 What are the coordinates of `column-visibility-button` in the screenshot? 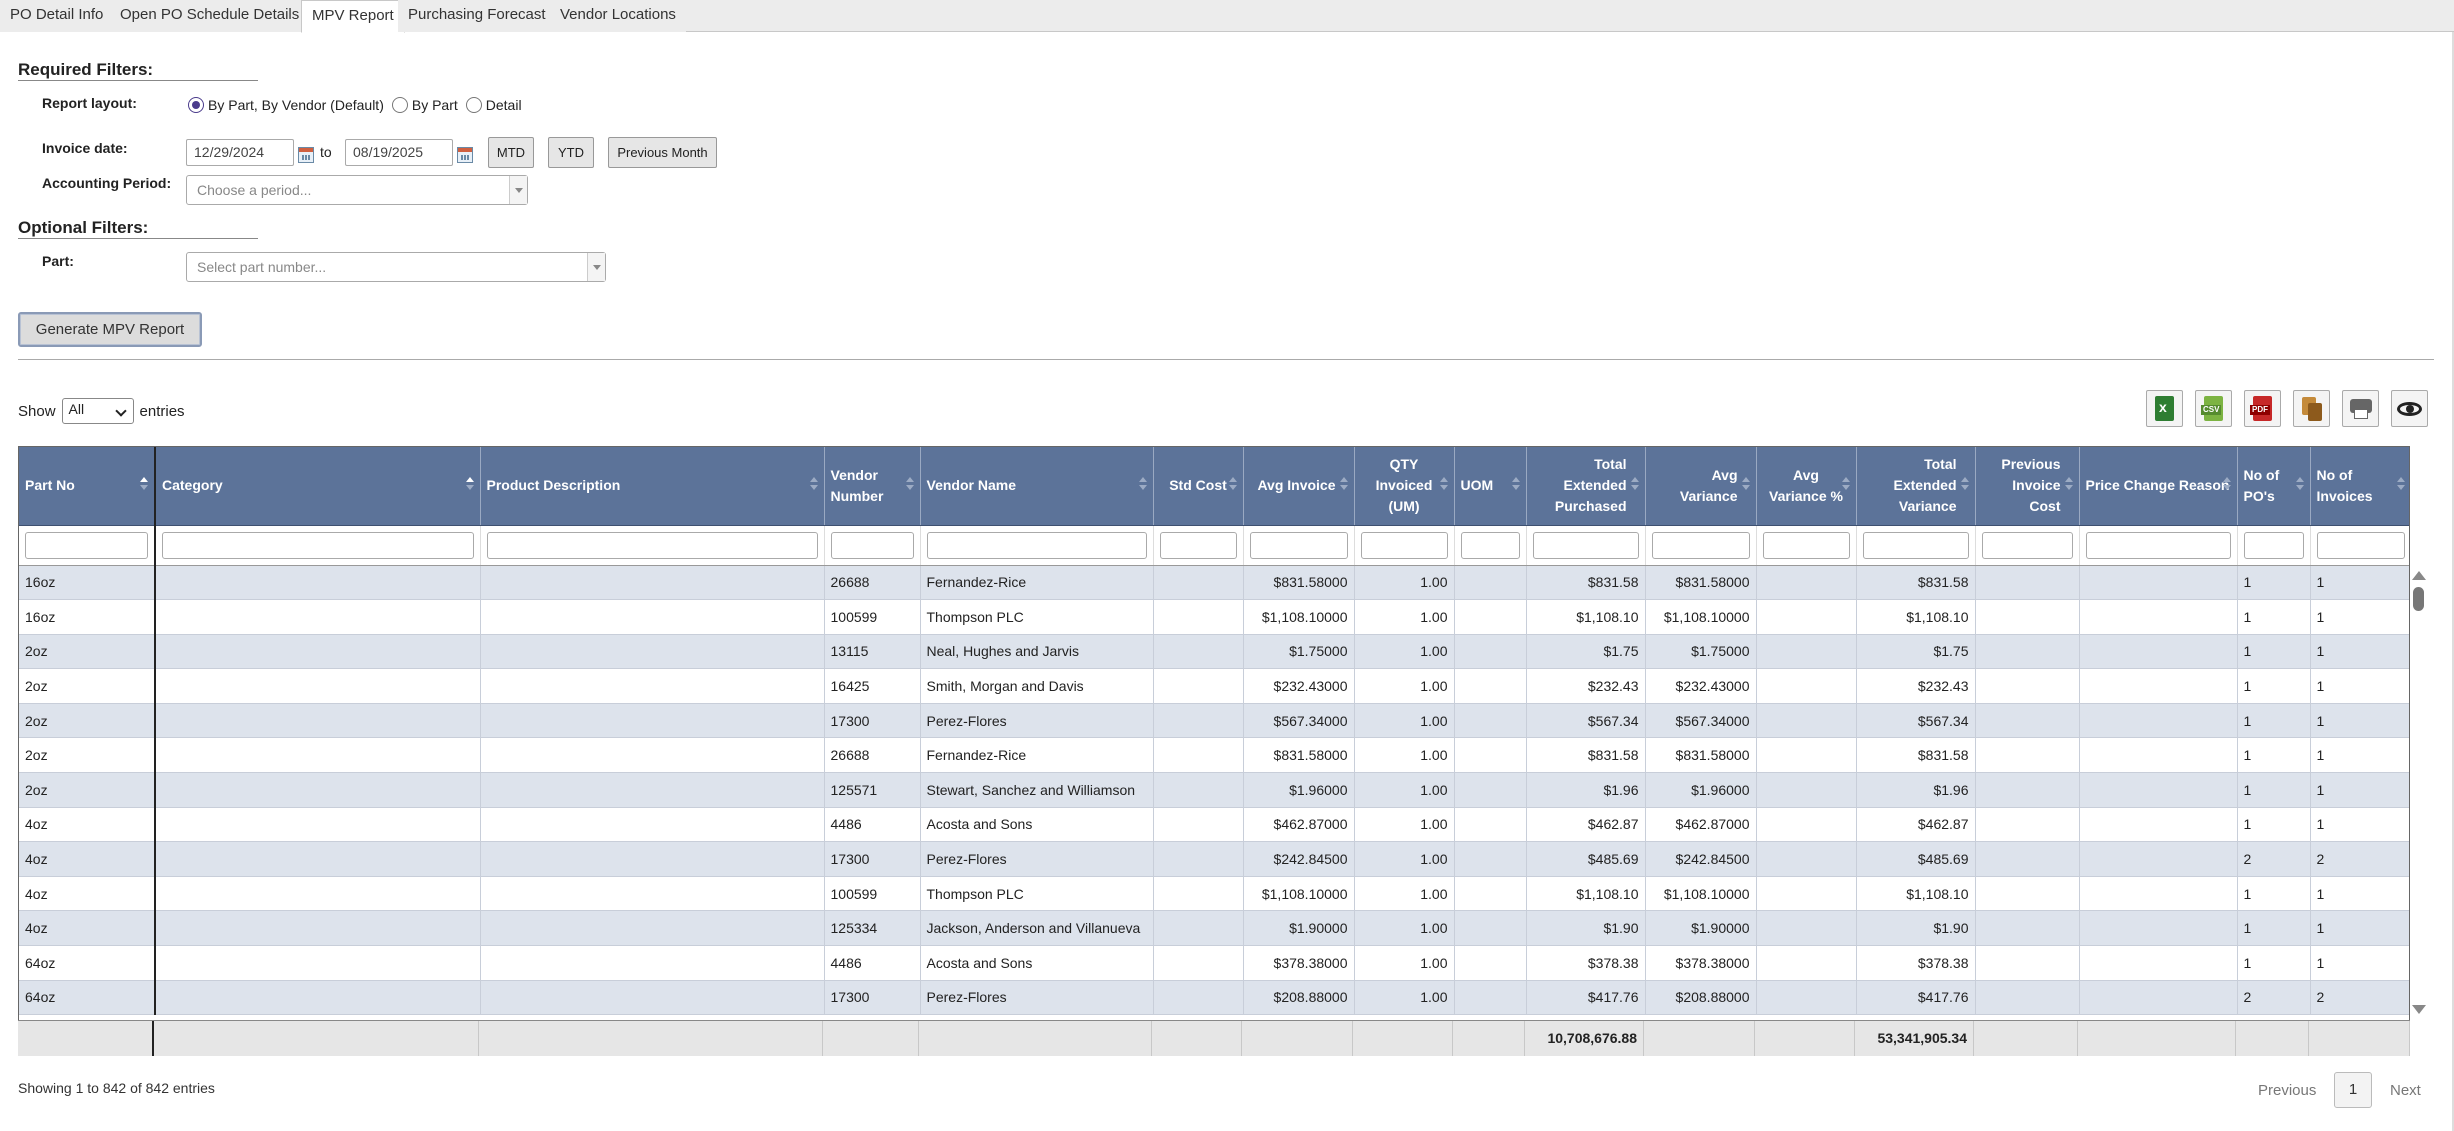 It's located at (2409, 408).